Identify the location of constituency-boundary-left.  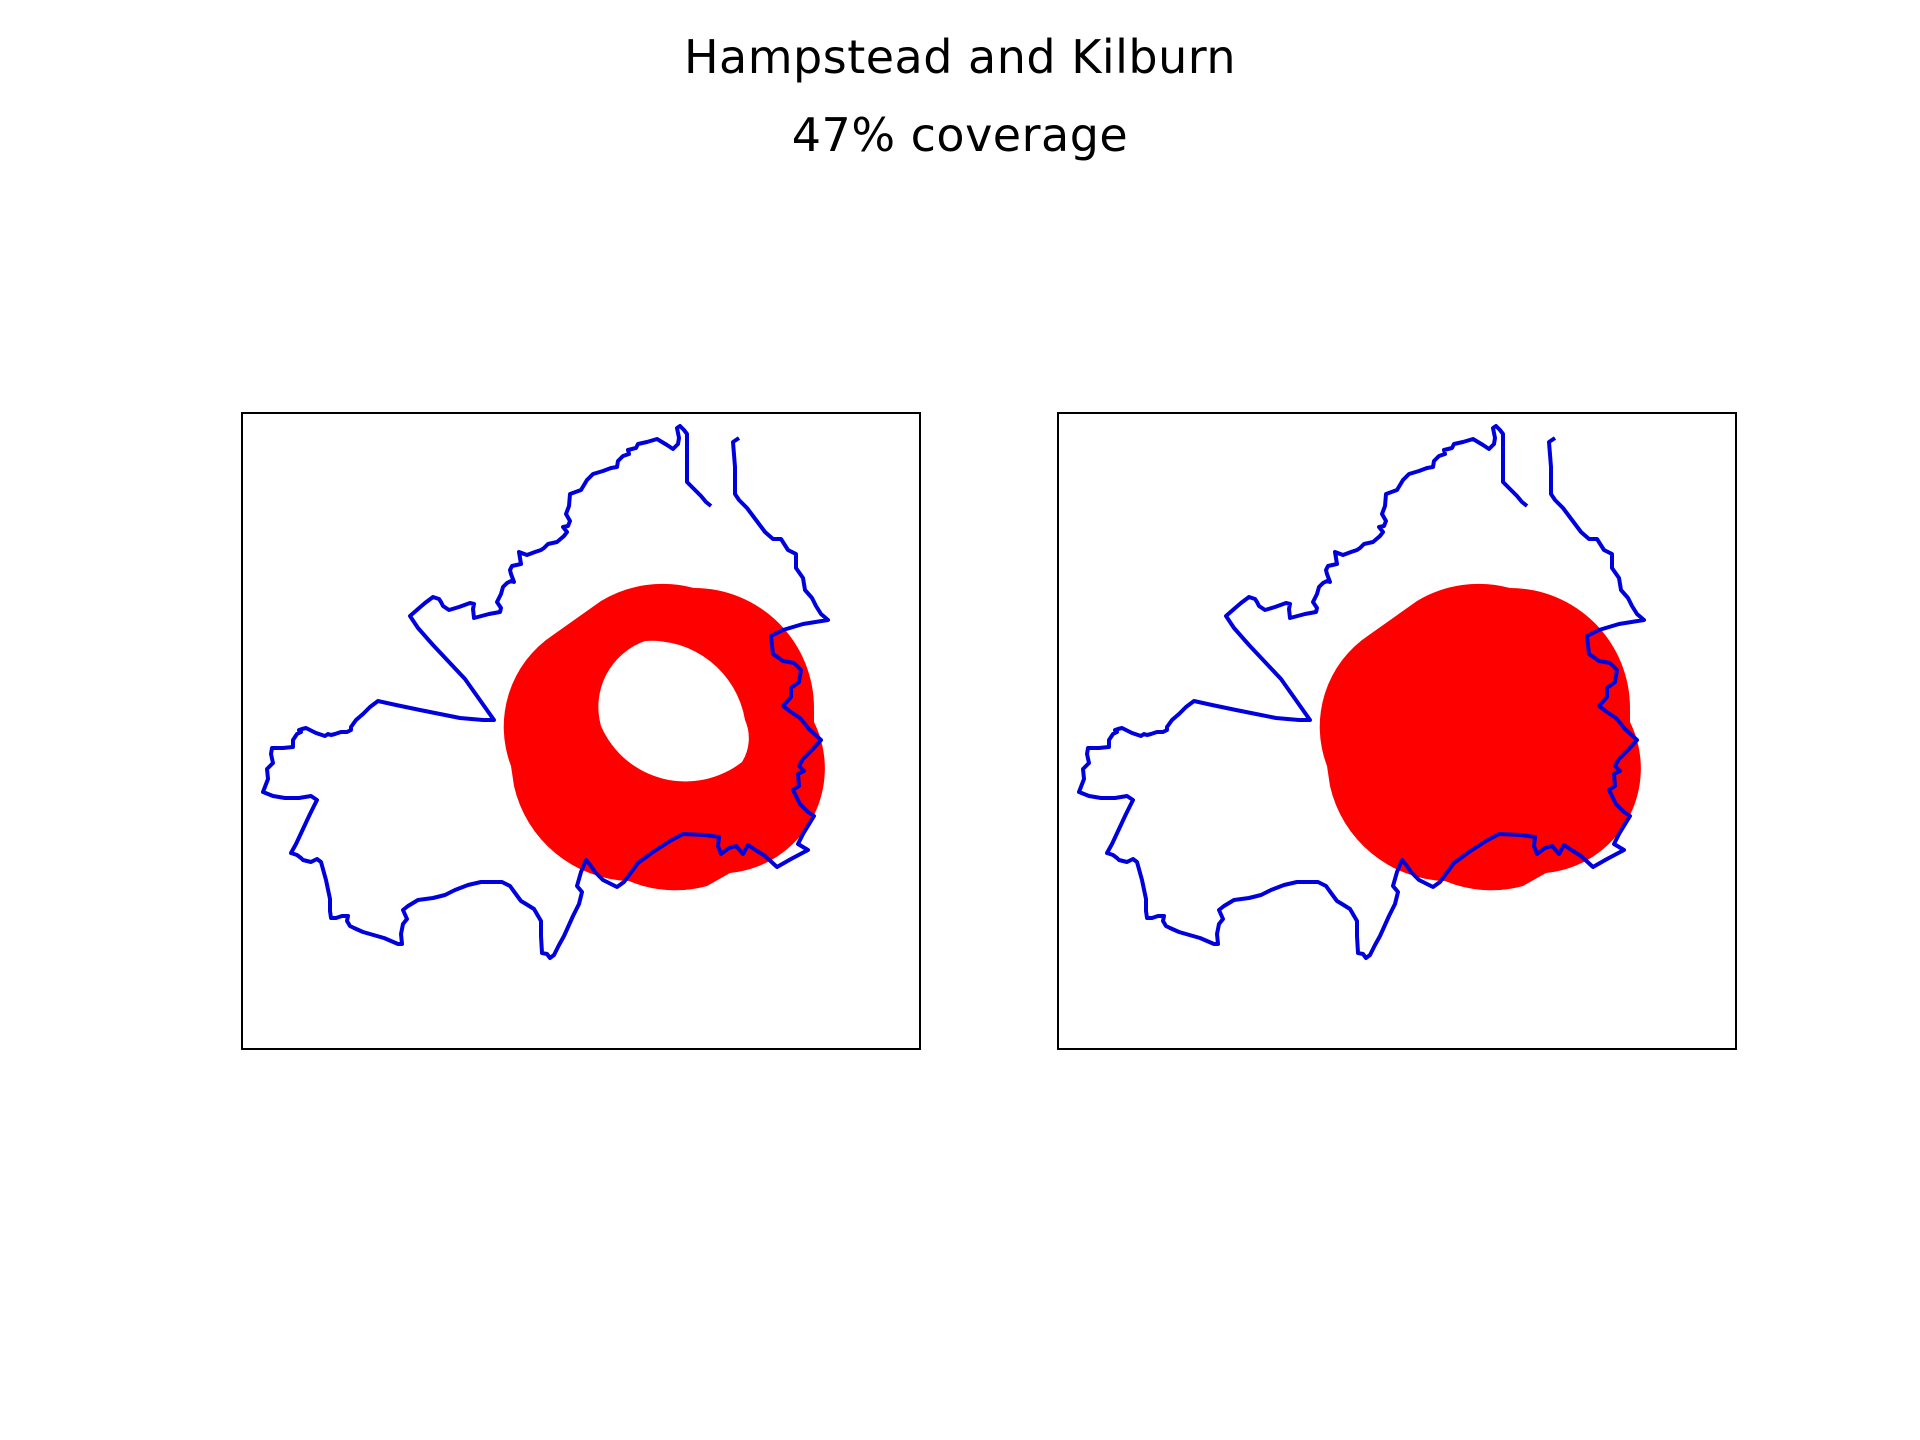
(545, 692).